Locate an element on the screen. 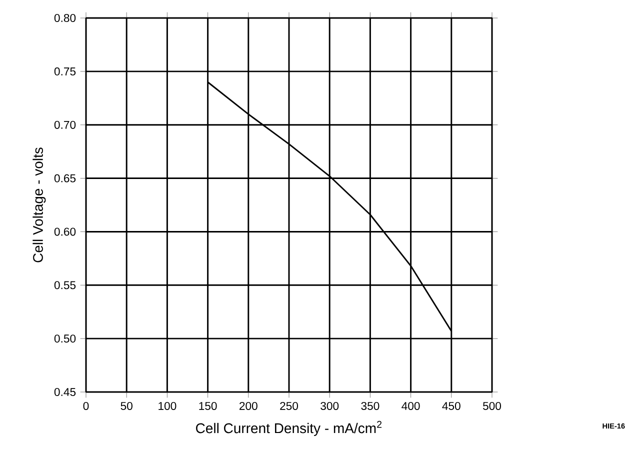 The height and width of the screenshot is (458, 635). x-tick-label: 50 is located at coordinates (126, 406).